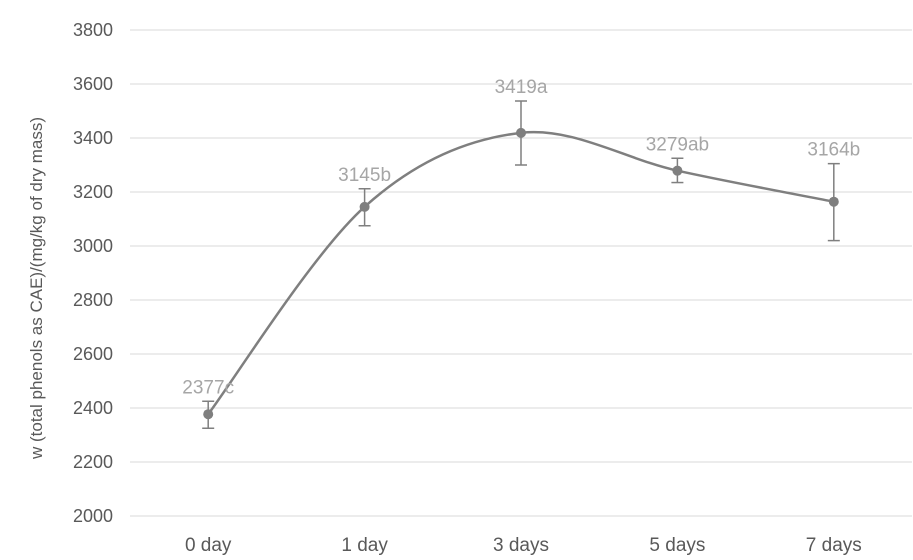 This screenshot has width=913, height=560. I want to click on y-tick-label: 2400, so click(93, 408).